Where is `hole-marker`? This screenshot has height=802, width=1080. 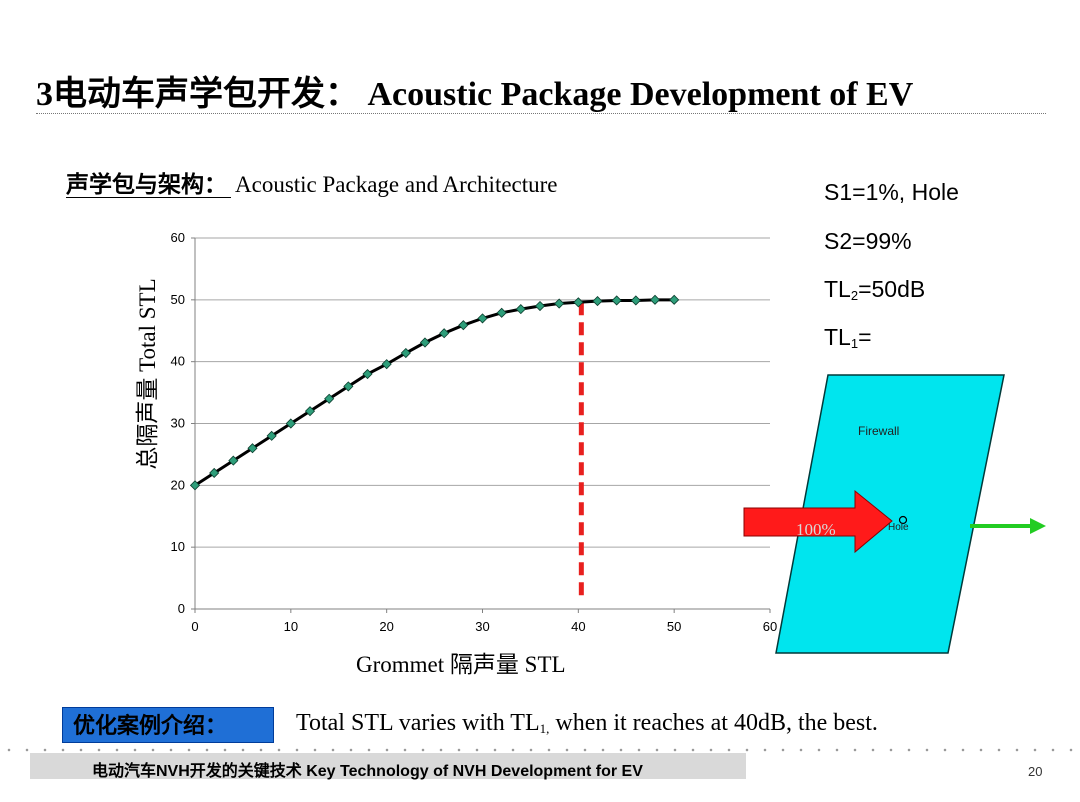 hole-marker is located at coordinates (903, 520).